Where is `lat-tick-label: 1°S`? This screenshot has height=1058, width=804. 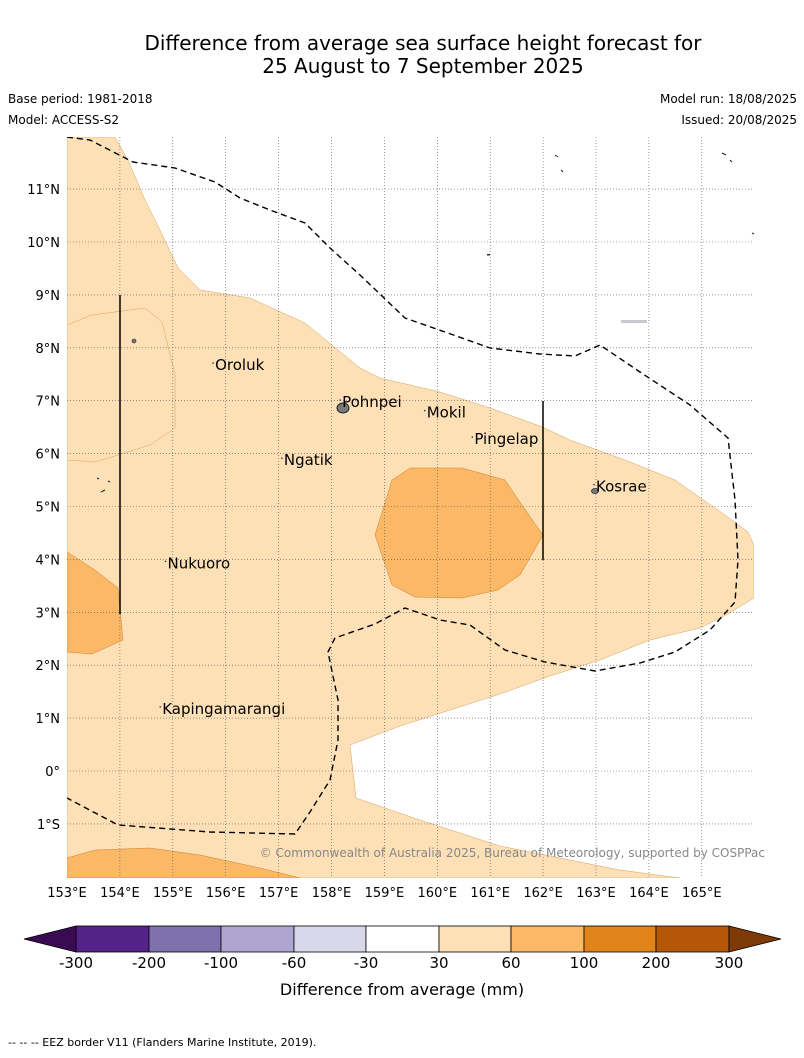 lat-tick-label: 1°S is located at coordinates (48, 825).